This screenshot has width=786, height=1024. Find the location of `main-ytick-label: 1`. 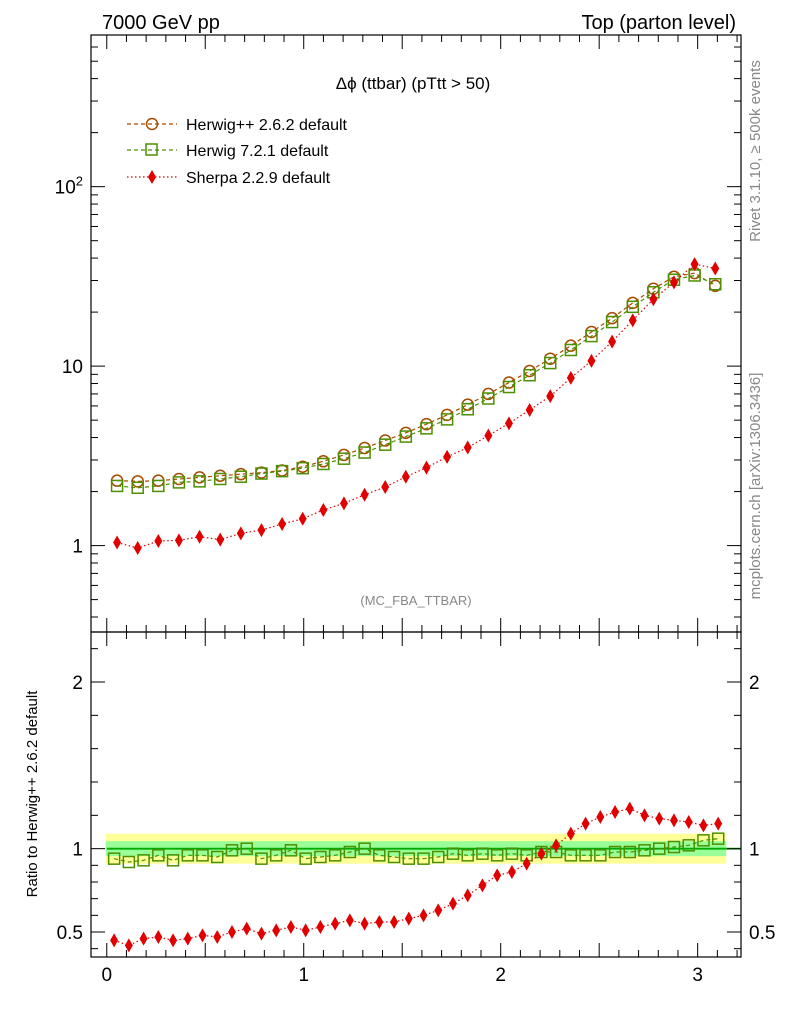

main-ytick-label: 1 is located at coordinates (77, 547).